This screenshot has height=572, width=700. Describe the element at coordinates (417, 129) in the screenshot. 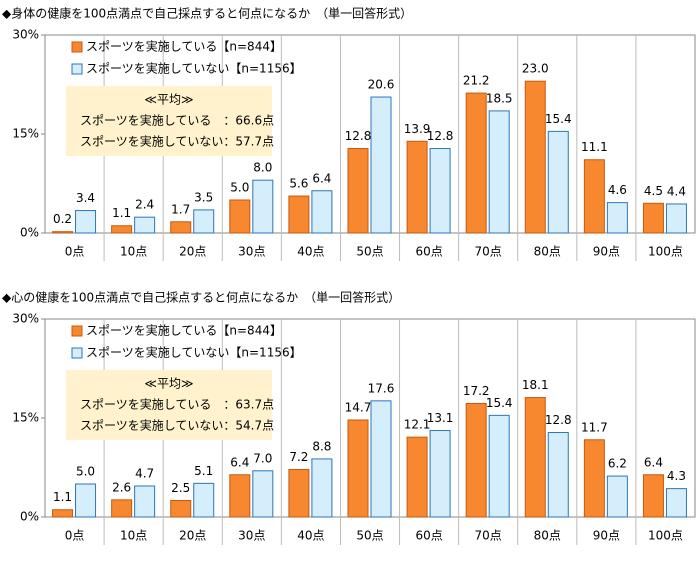

I see `value-label: 13.9` at that location.